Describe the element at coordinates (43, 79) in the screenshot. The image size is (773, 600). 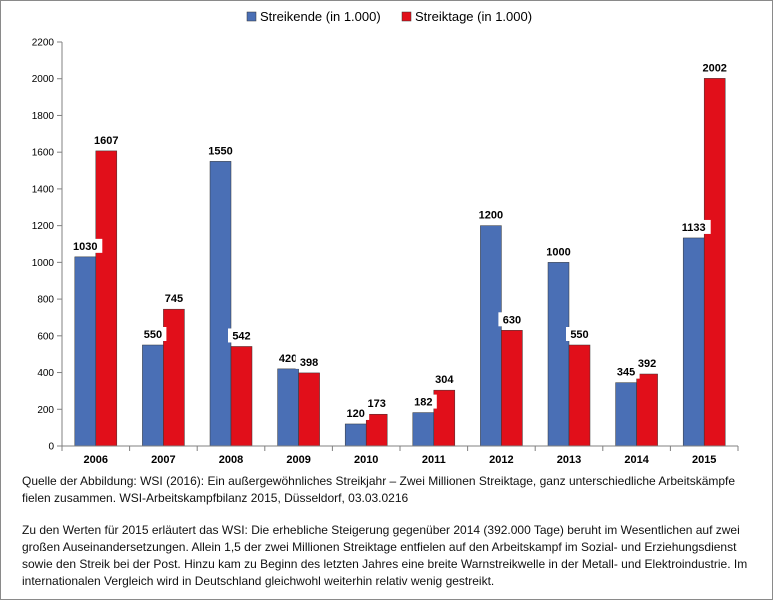
I see `y-tick-label: 2000` at that location.